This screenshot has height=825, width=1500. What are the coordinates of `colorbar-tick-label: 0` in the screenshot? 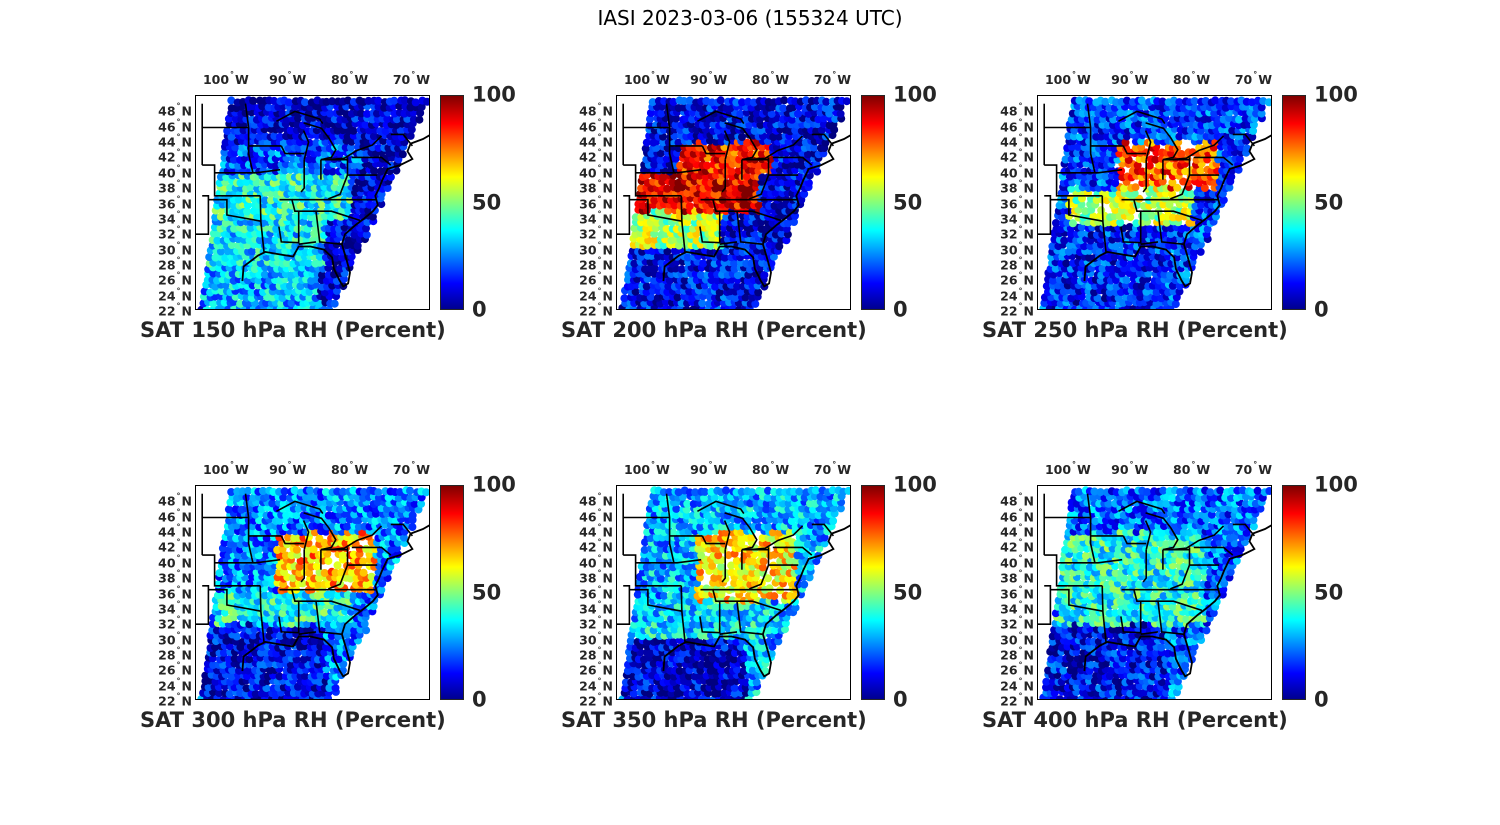 It's located at (900, 309).